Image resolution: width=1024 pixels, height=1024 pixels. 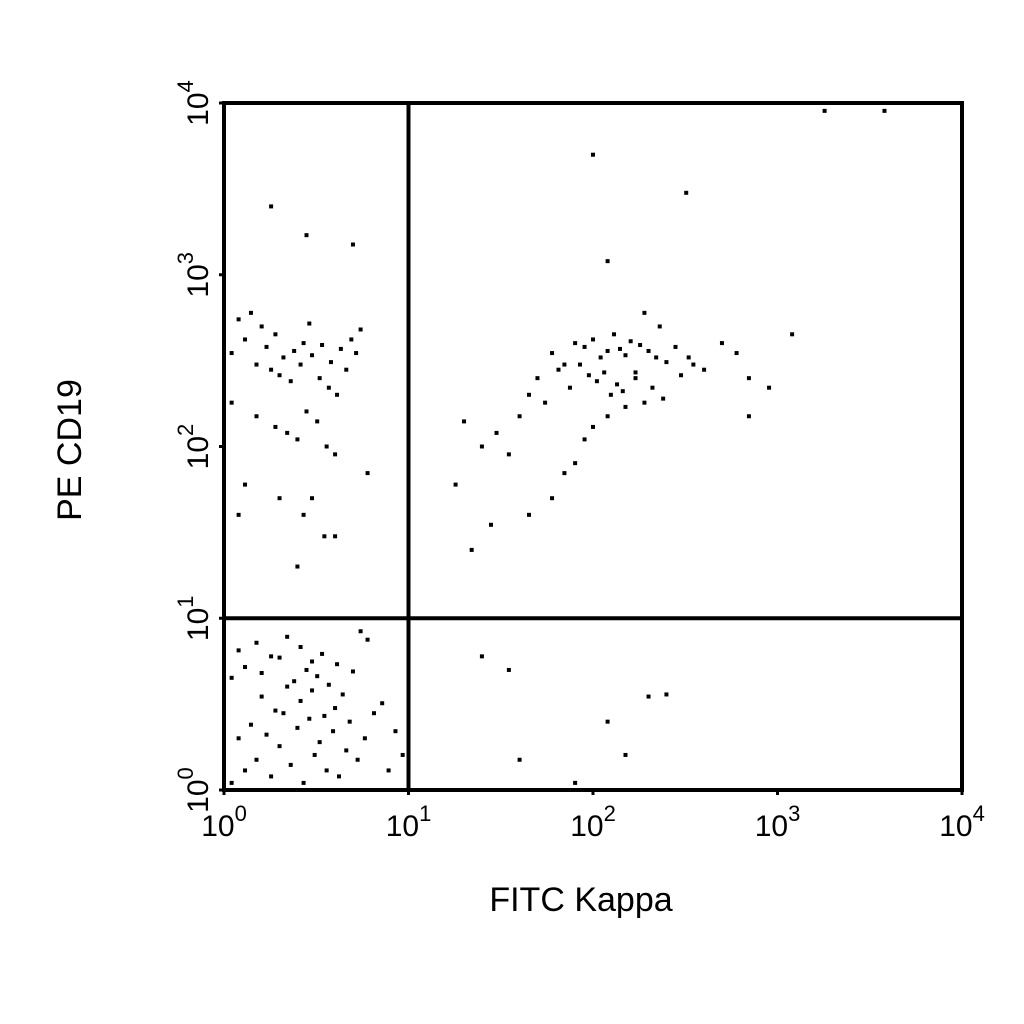 I want to click on y-tick-label: 10⁰, so click(x=194, y=790).